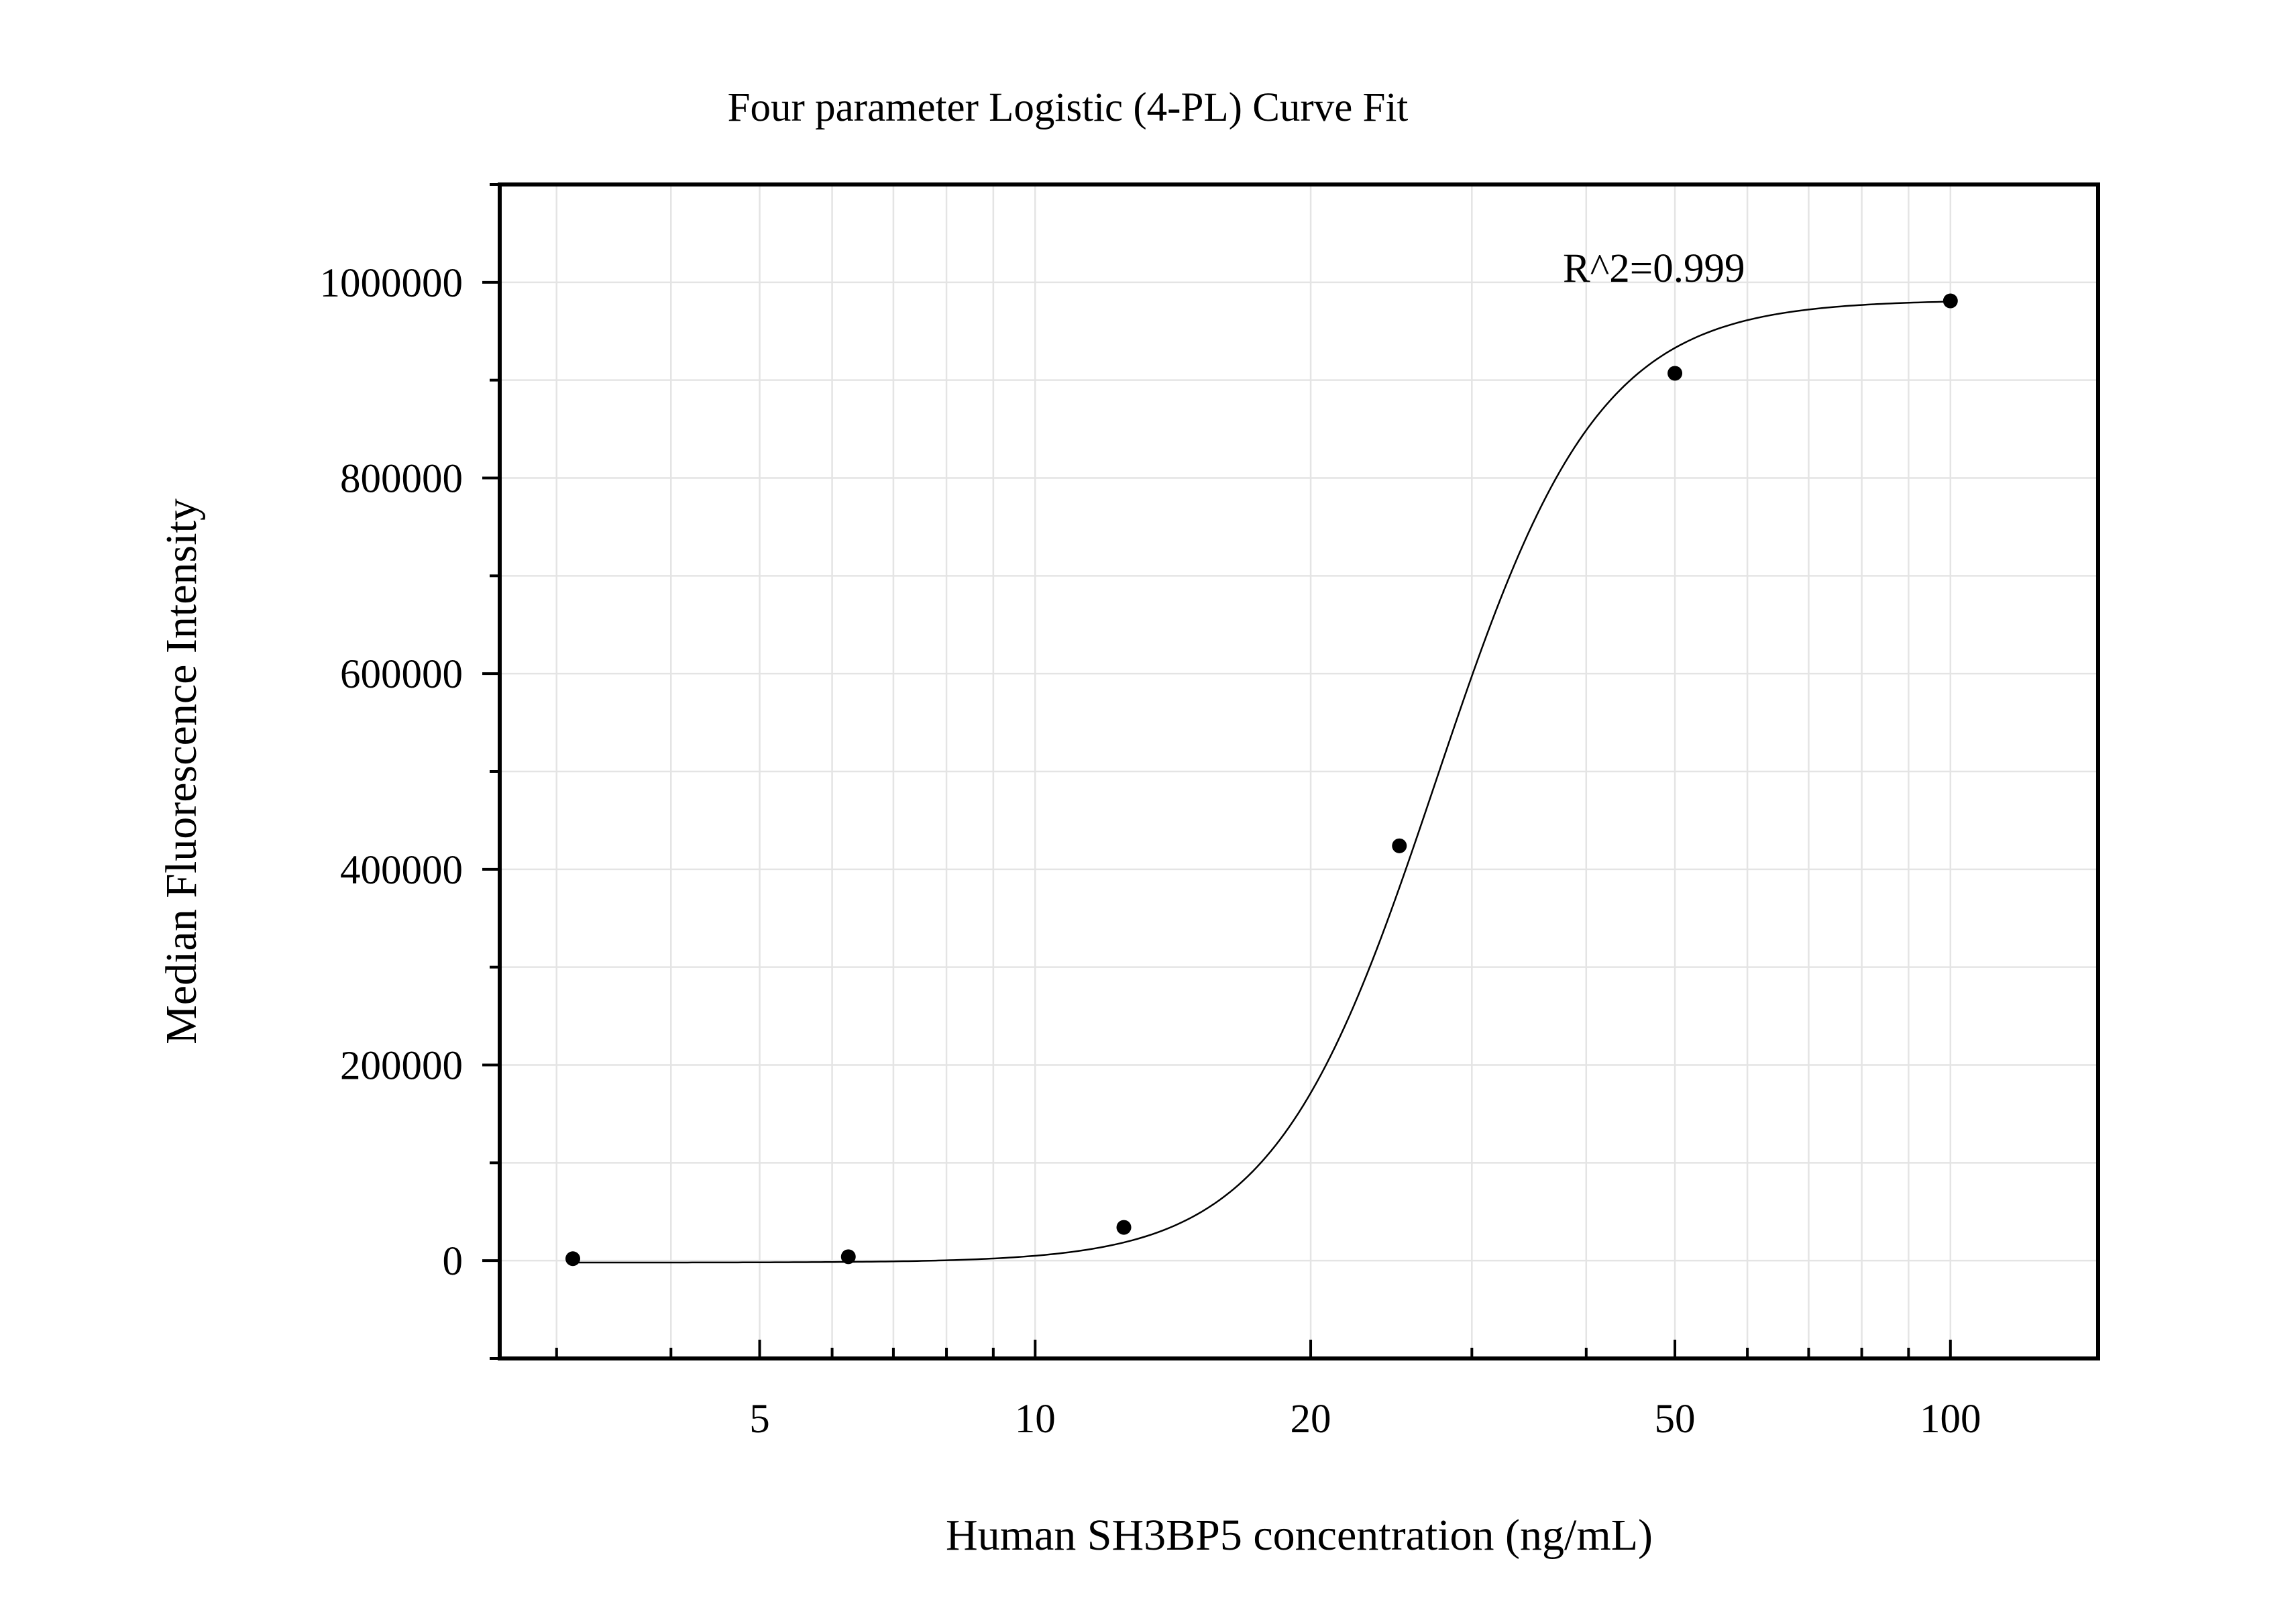 This screenshot has width=2296, height=1604. Describe the element at coordinates (401, 674) in the screenshot. I see `y-tick-label: 600000` at that location.